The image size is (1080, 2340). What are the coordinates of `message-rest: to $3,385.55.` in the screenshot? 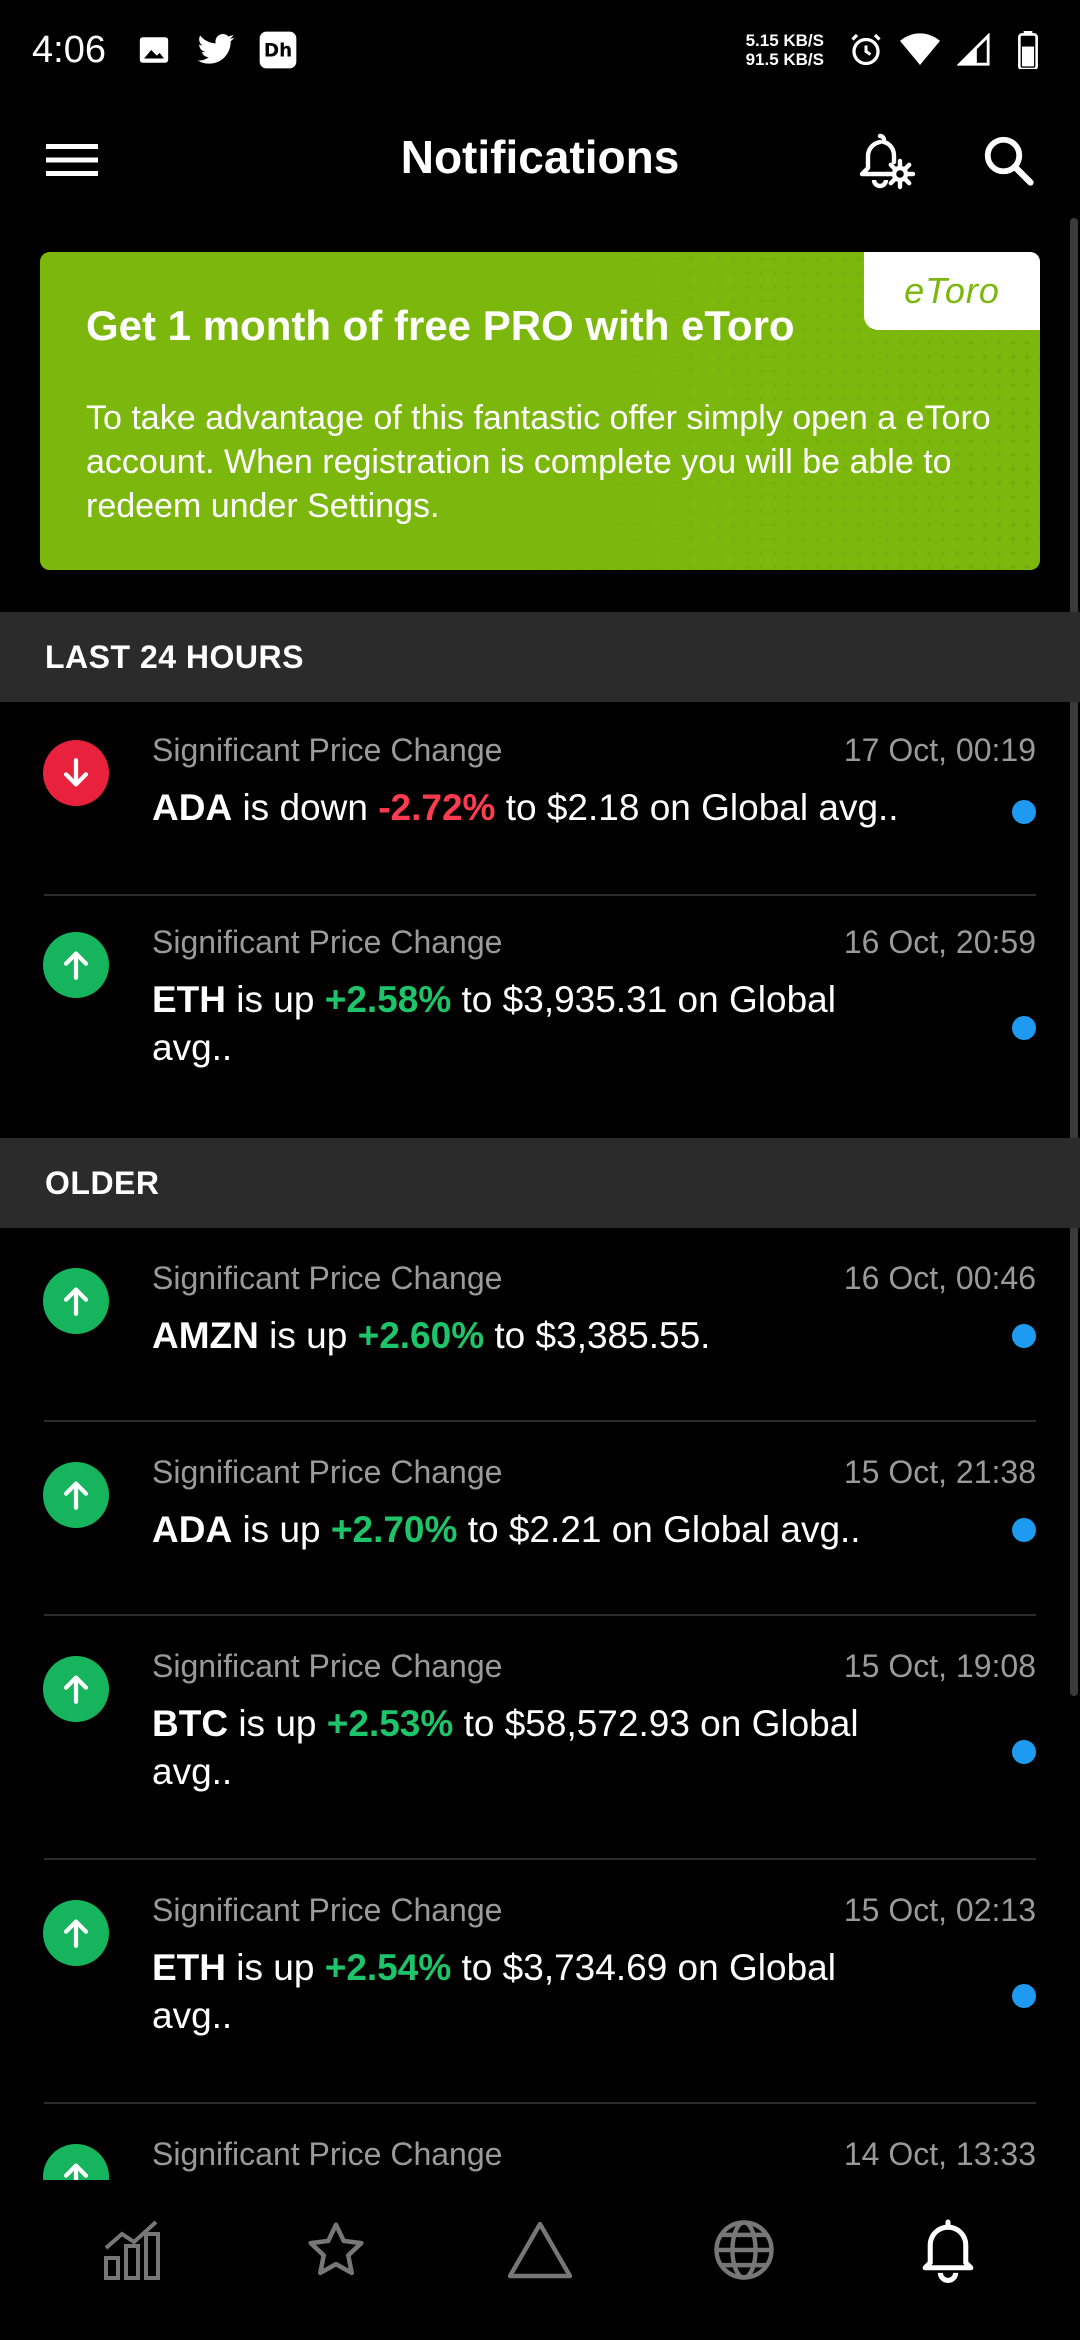 It's located at (597, 1335).